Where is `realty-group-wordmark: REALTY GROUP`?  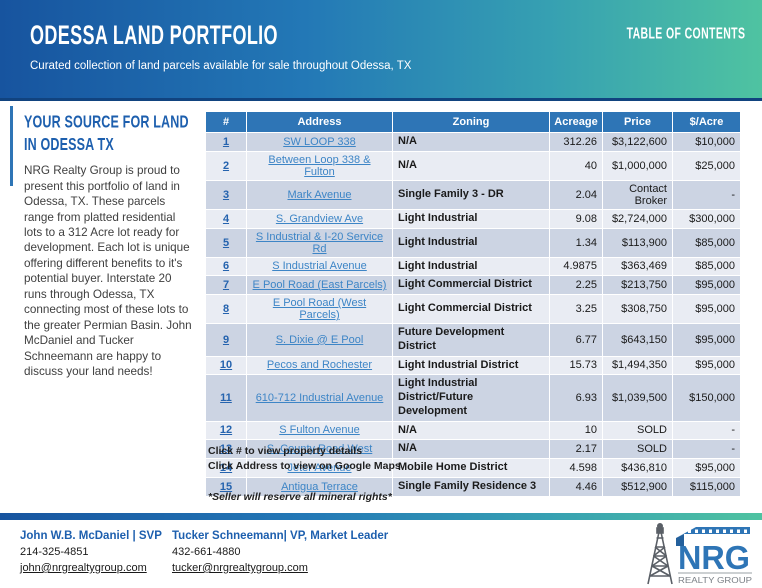
realty-group-wordmark: REALTY GROUP is located at coordinates (715, 580).